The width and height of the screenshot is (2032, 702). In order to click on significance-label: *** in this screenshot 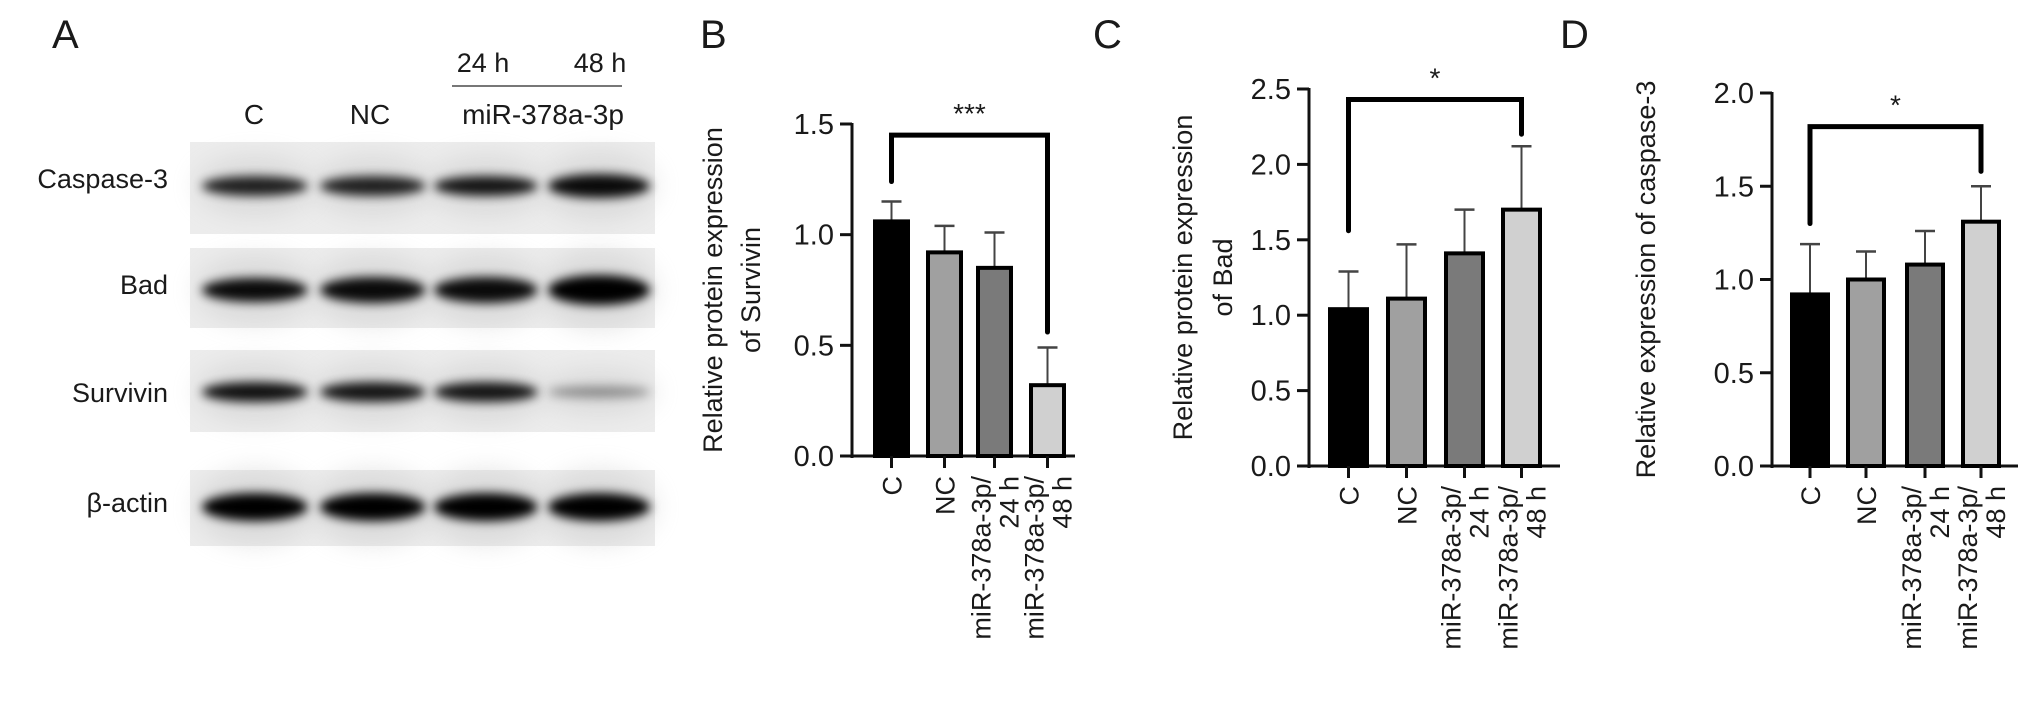, I will do `click(969, 113)`.